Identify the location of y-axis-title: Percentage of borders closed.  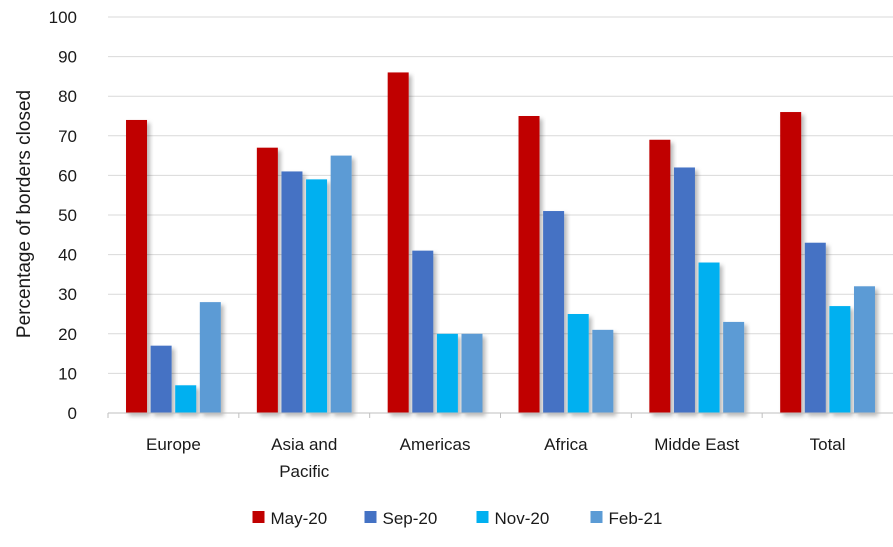
(24, 214).